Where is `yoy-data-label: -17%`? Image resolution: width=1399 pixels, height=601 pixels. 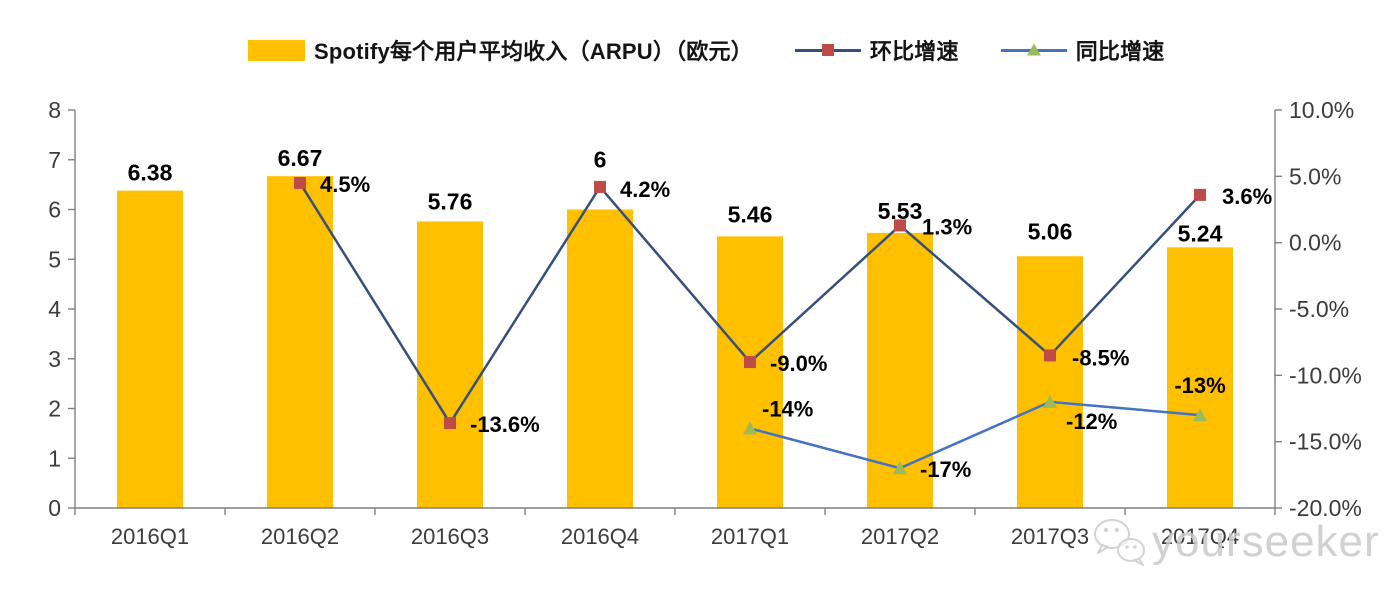 yoy-data-label: -17% is located at coordinates (945, 469).